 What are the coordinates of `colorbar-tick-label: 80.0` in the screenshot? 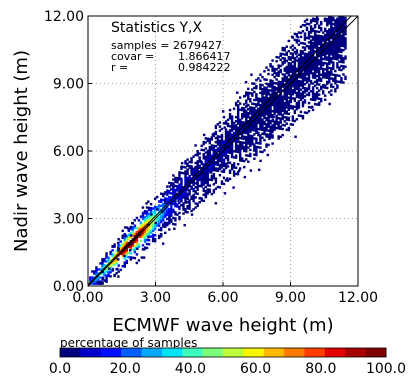 It's located at (320, 369).